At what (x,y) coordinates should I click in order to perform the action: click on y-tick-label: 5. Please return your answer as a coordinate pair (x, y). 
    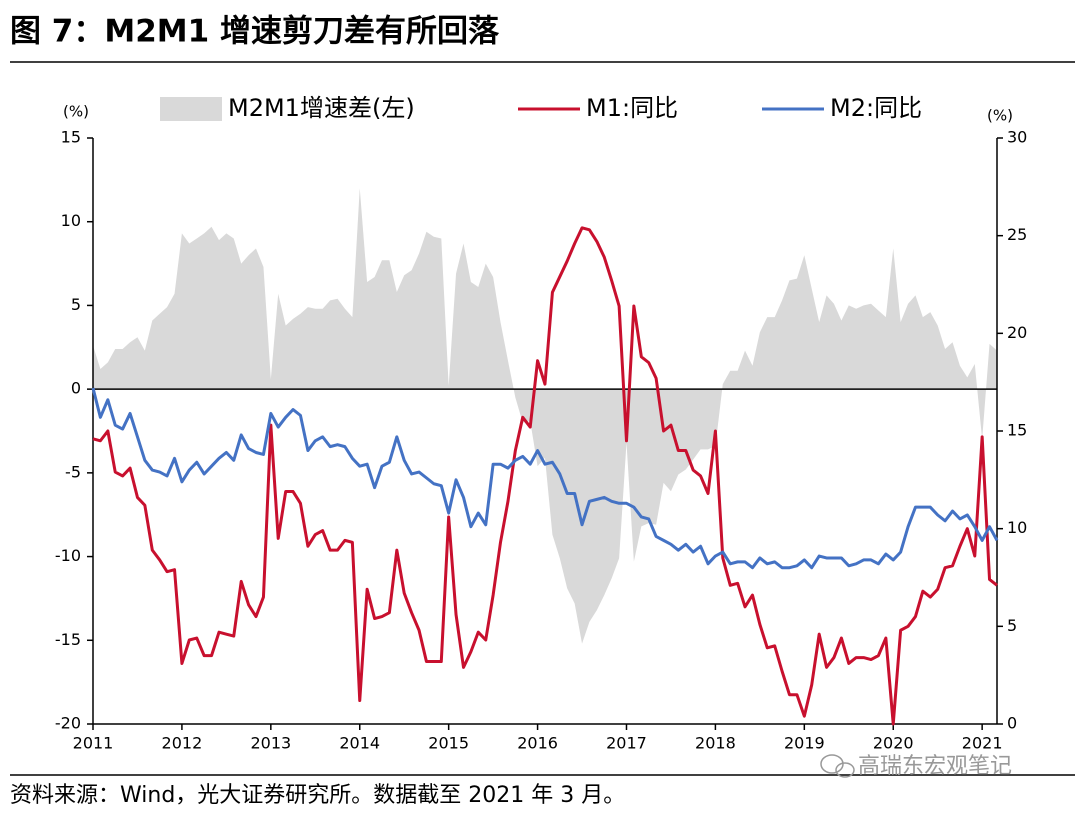
    Looking at the image, I should click on (76, 304).